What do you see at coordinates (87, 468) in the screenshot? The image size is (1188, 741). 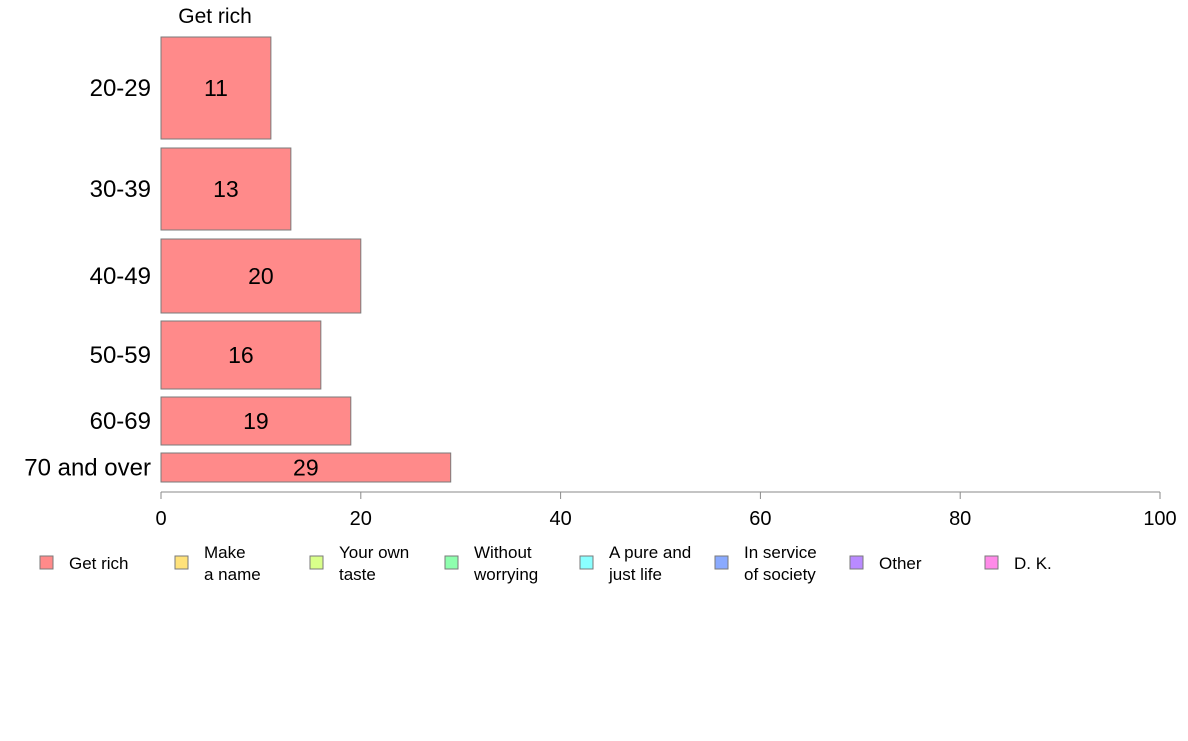 I see `category-label: 70 and over` at bounding box center [87, 468].